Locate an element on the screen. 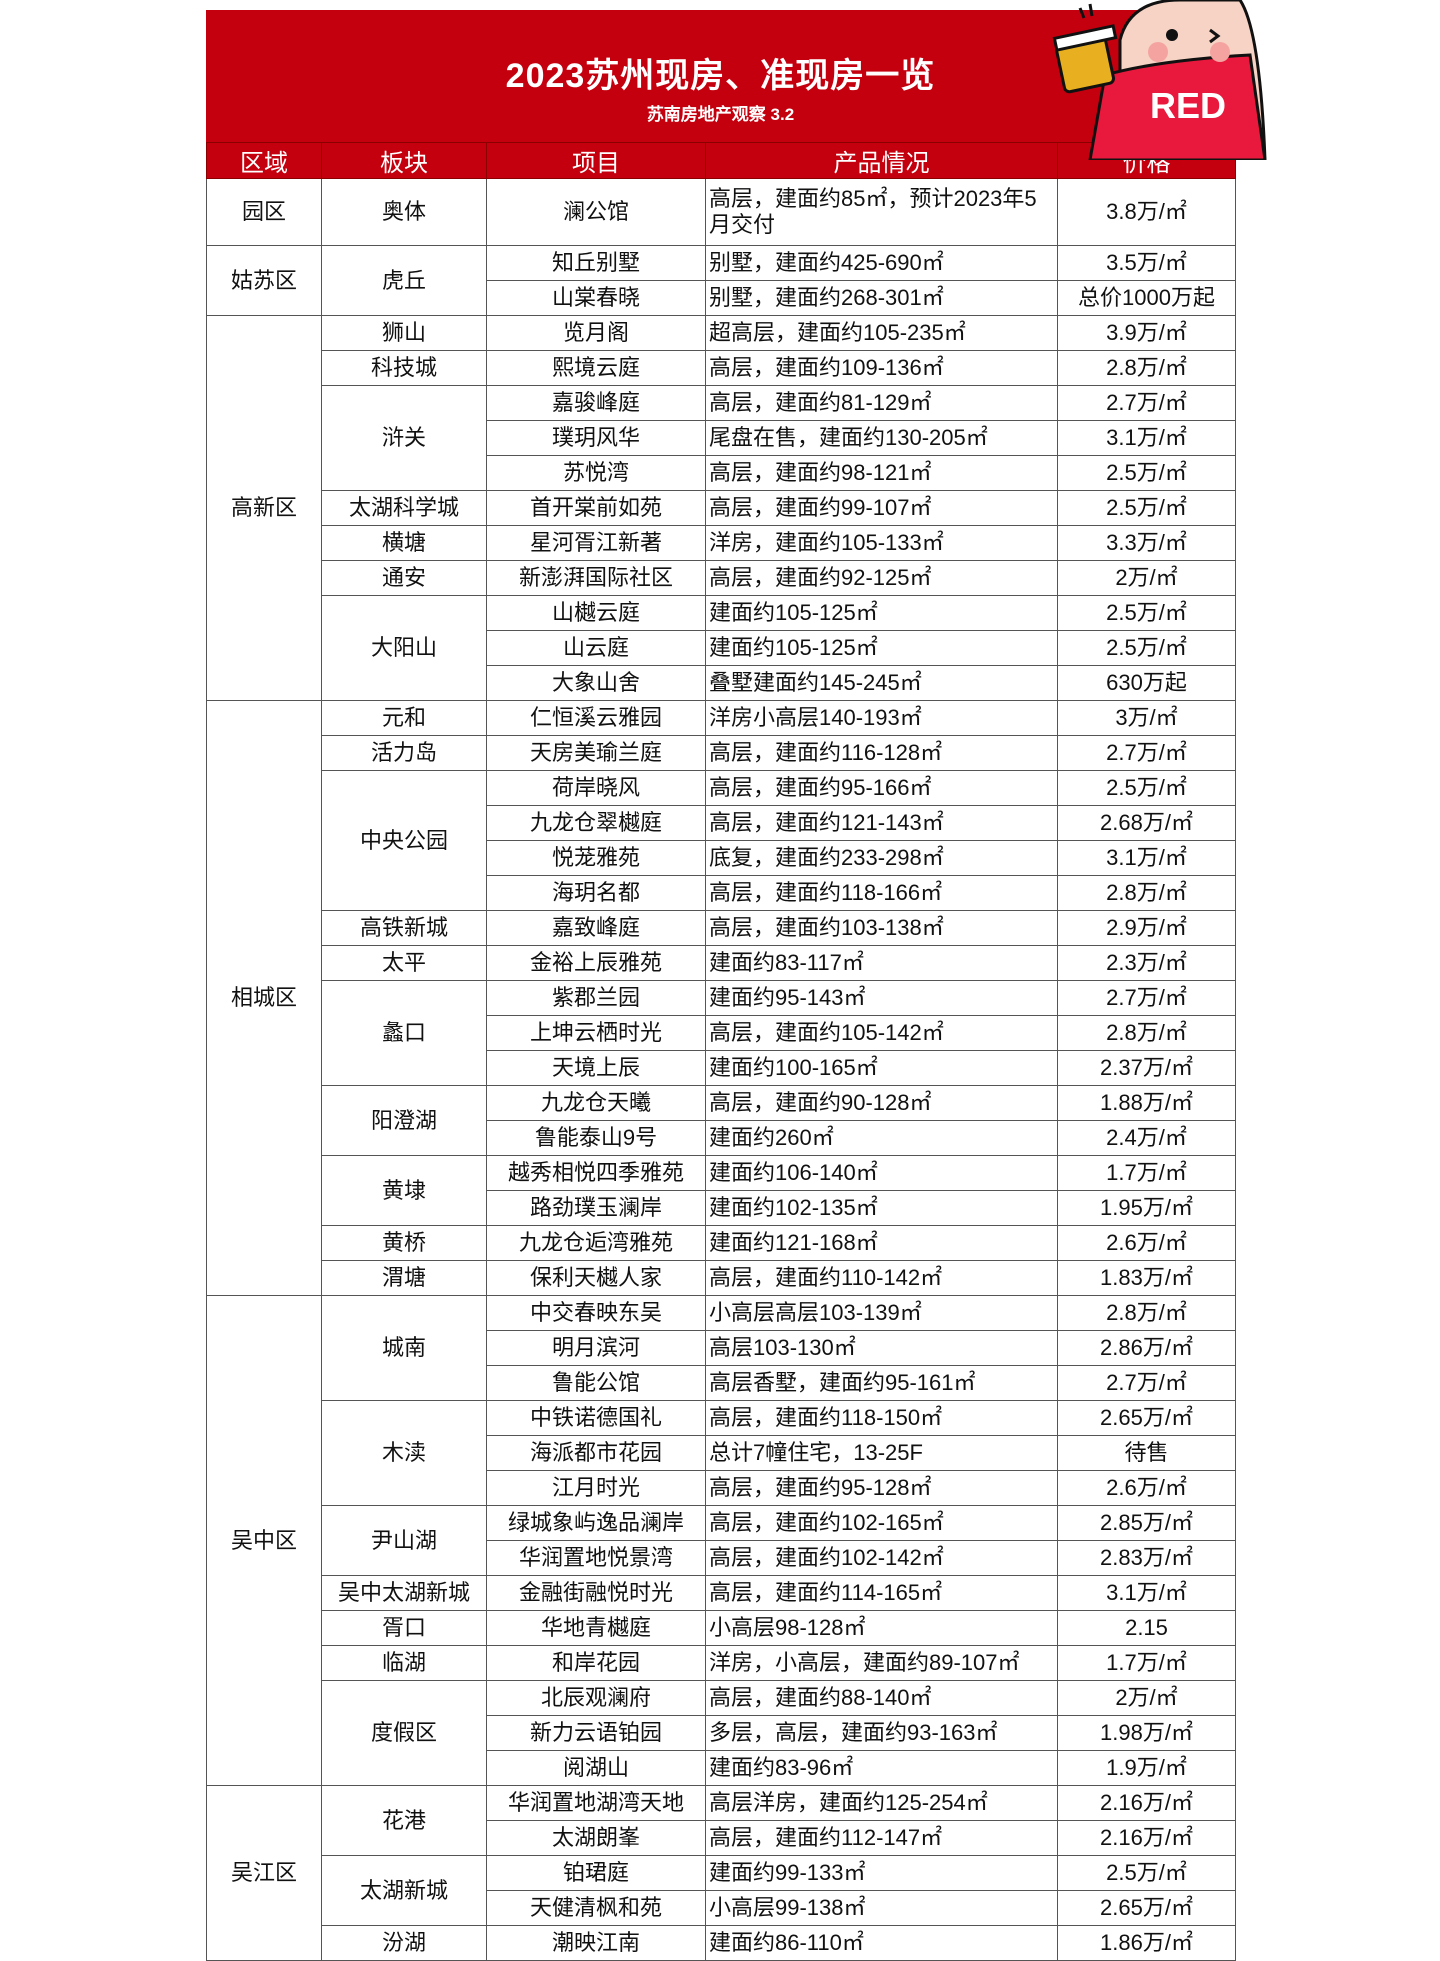  mascot-logo-text: RED is located at coordinates (1188, 105).